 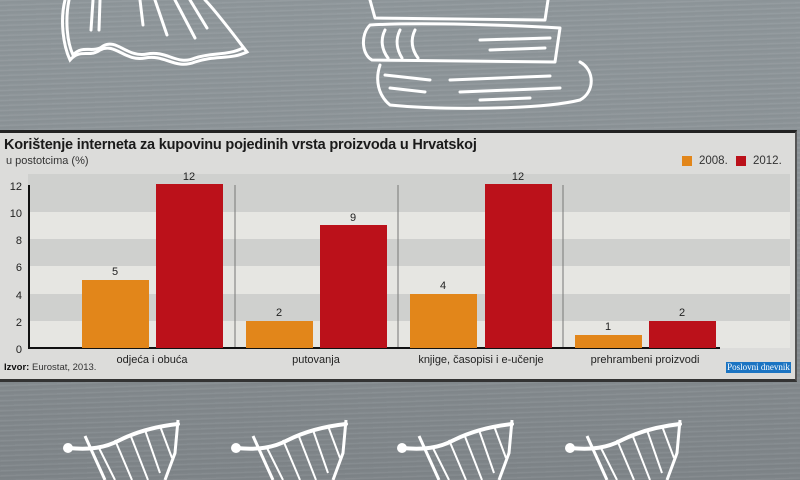 I want to click on source-note: Izvor: Eurostat, 2013., so click(x=50, y=367).